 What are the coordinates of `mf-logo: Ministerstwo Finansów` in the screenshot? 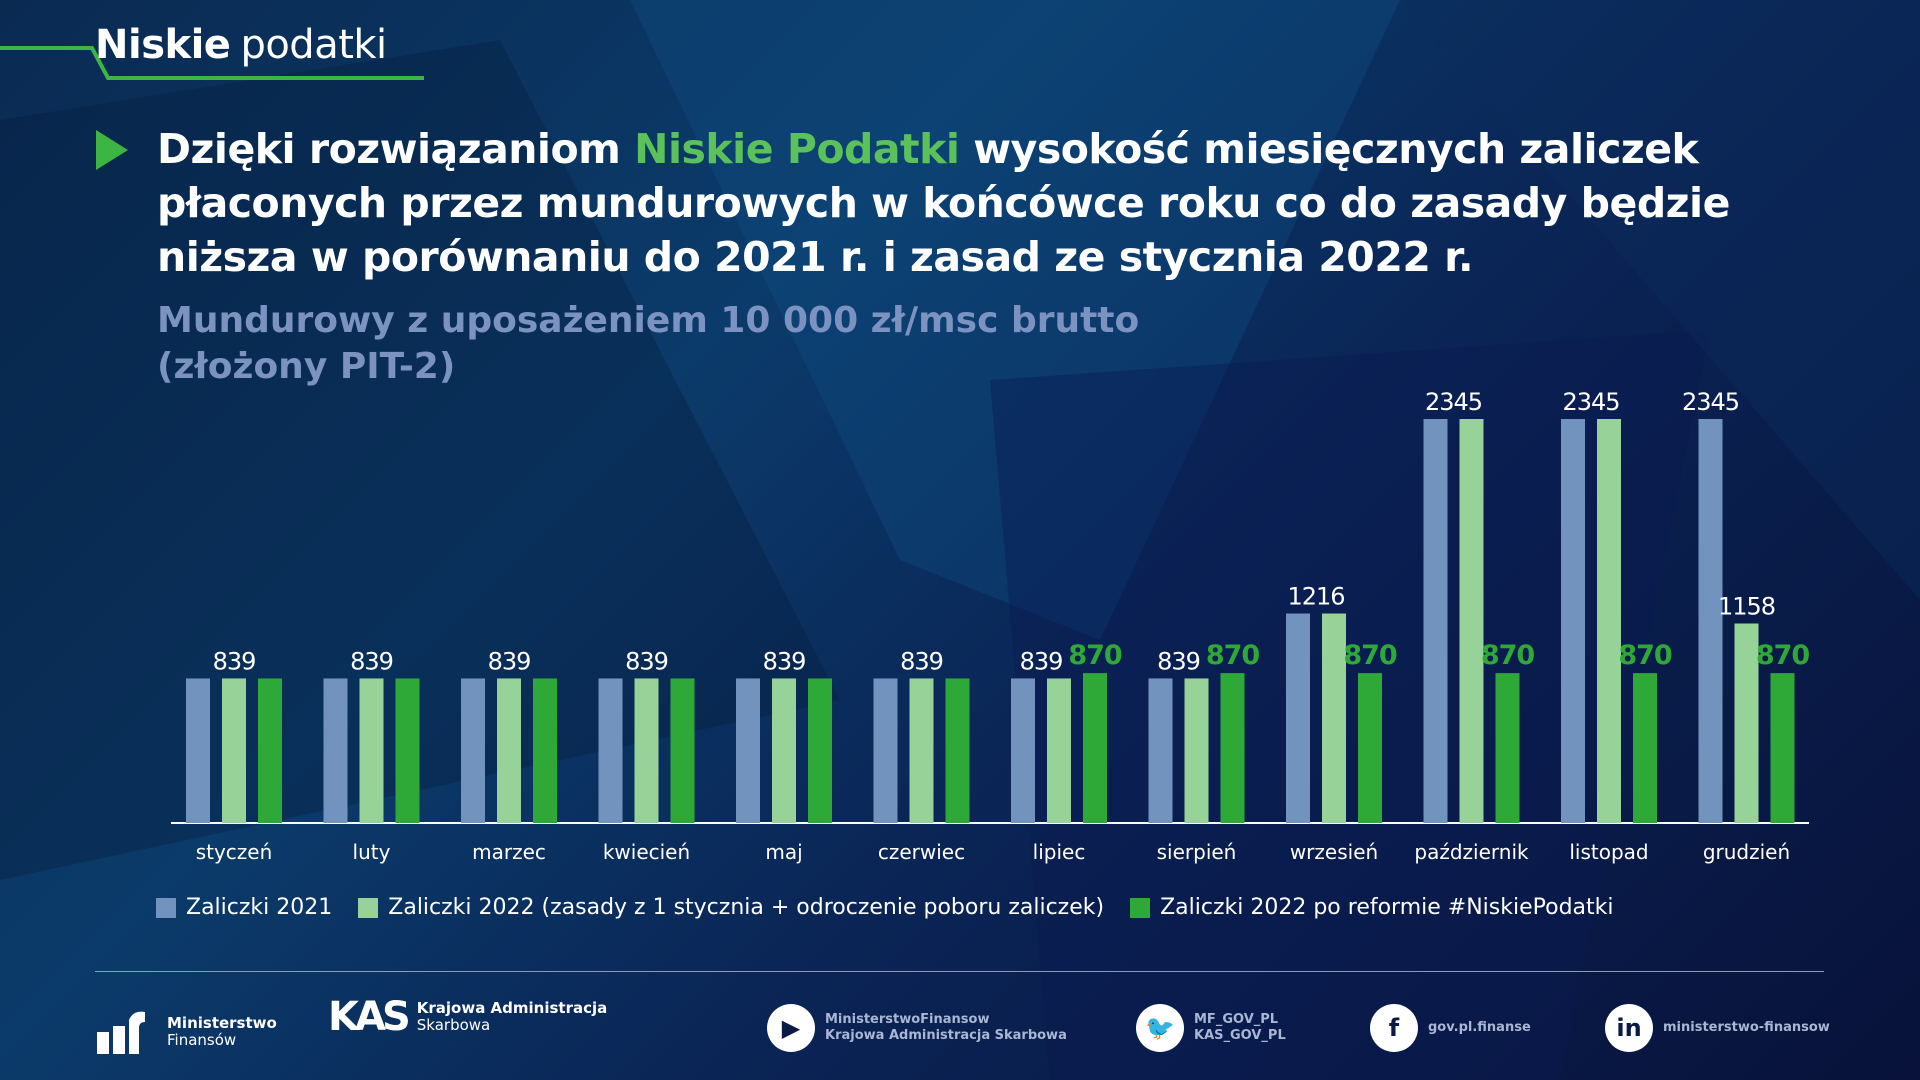 It's located at (186, 1032).